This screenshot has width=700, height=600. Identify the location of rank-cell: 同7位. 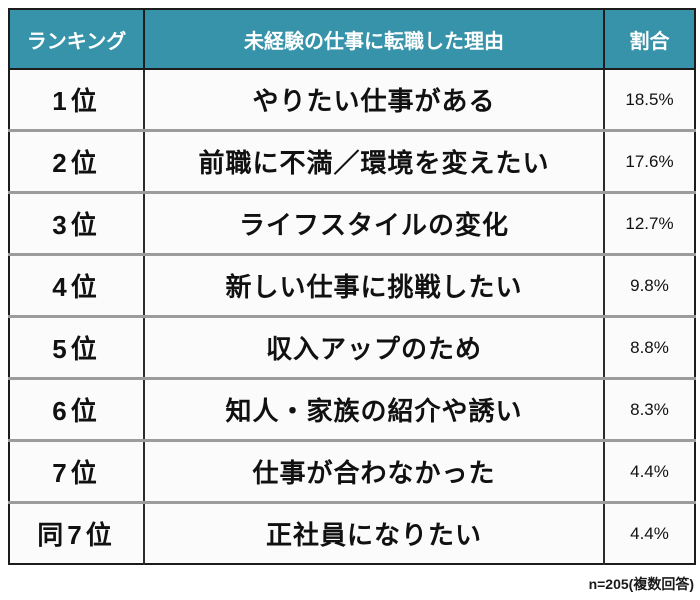
(76, 532).